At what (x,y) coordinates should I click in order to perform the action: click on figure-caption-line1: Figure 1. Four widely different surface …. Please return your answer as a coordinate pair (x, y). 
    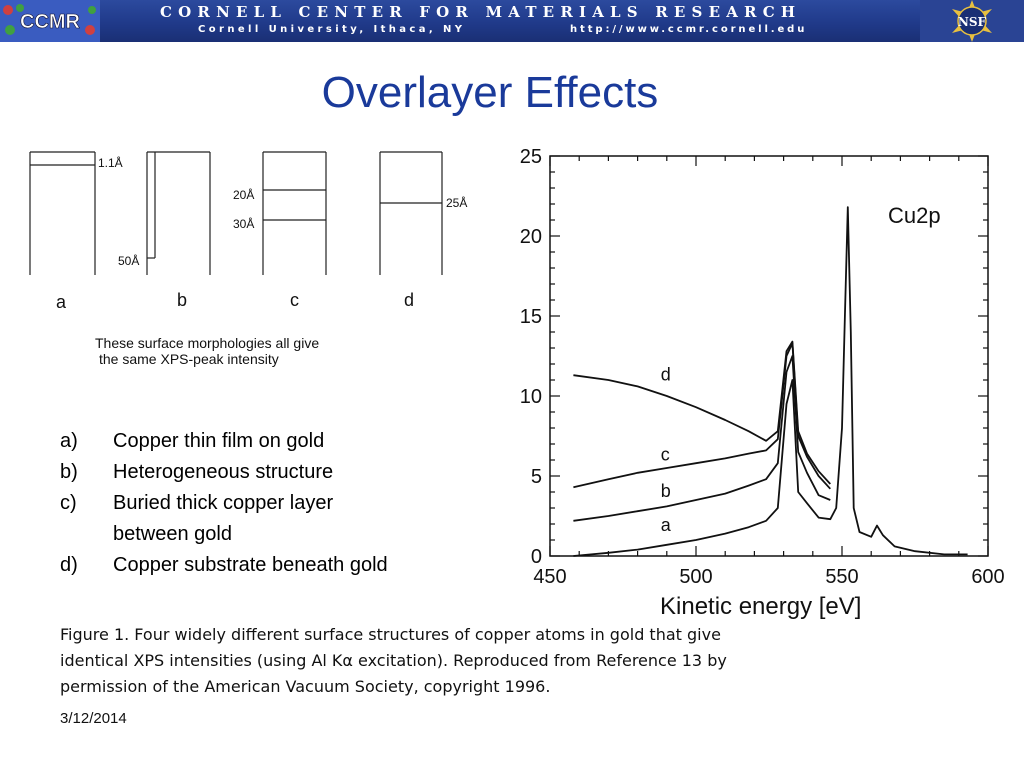
    Looking at the image, I should click on (390, 634).